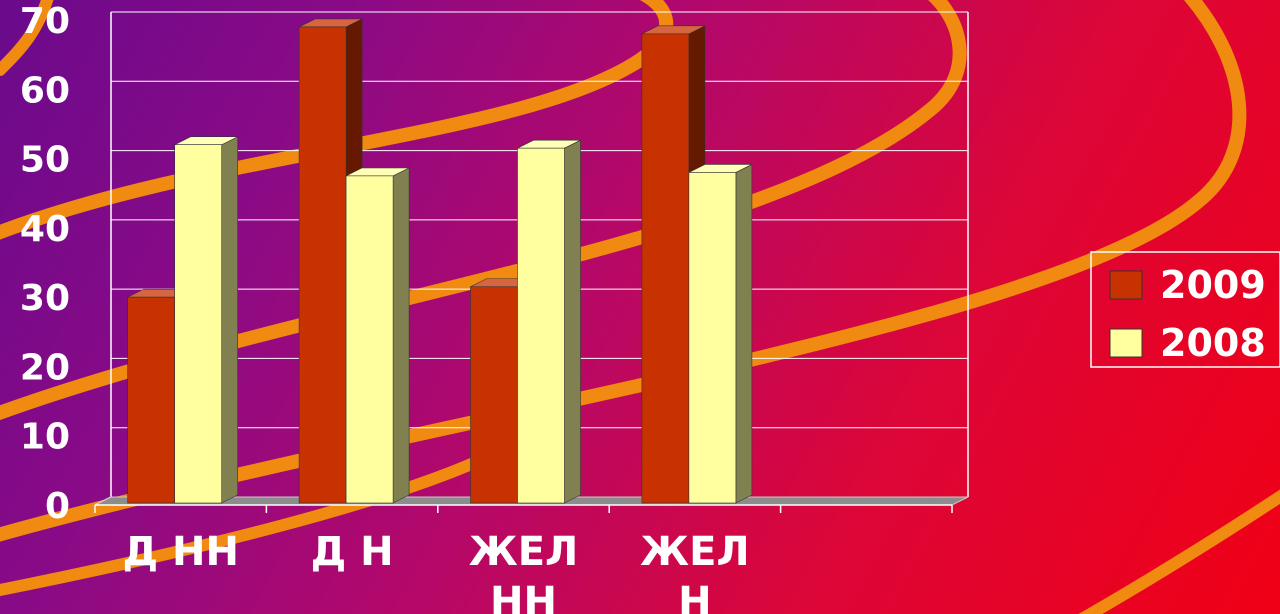 The image size is (1280, 614). I want to click on legend-label: 2009, so click(1213, 285).